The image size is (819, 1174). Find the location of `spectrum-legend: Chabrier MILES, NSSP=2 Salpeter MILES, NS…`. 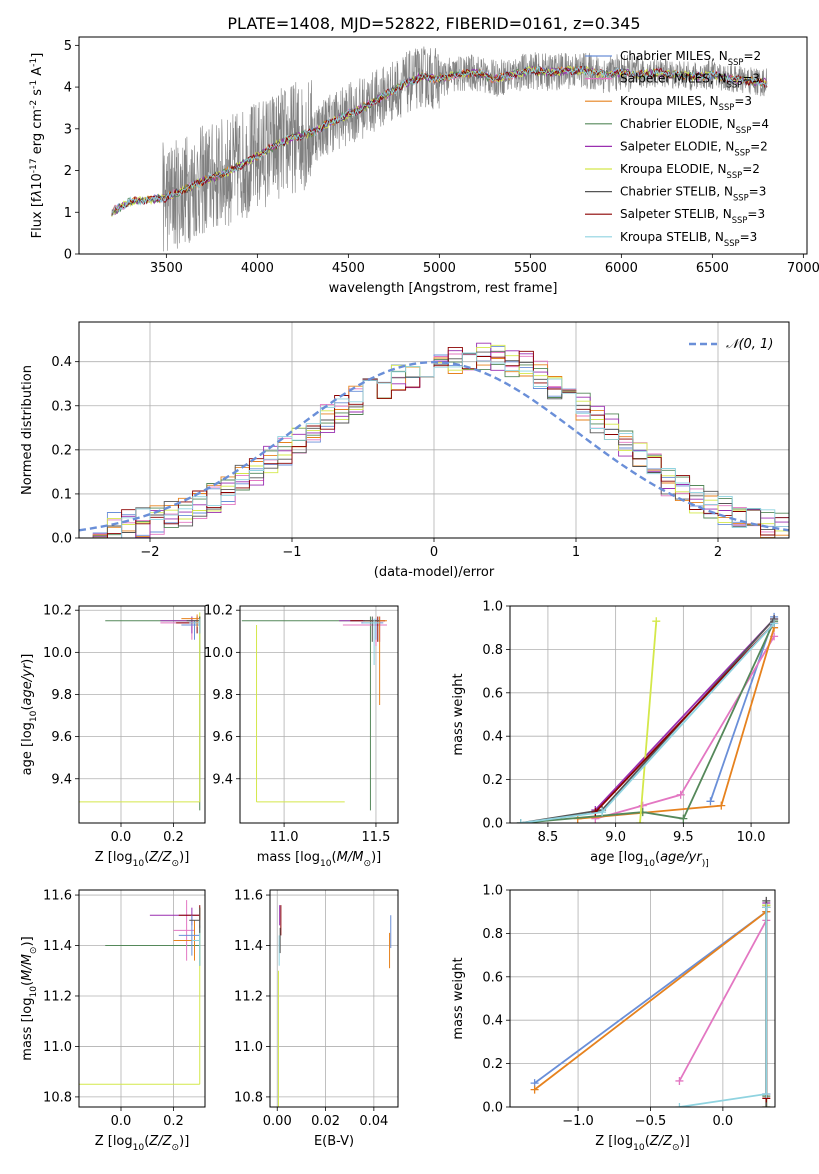

spectrum-legend: Chabrier MILES, NSSP=2 Salpeter MILES, NS… is located at coordinates (677, 148).